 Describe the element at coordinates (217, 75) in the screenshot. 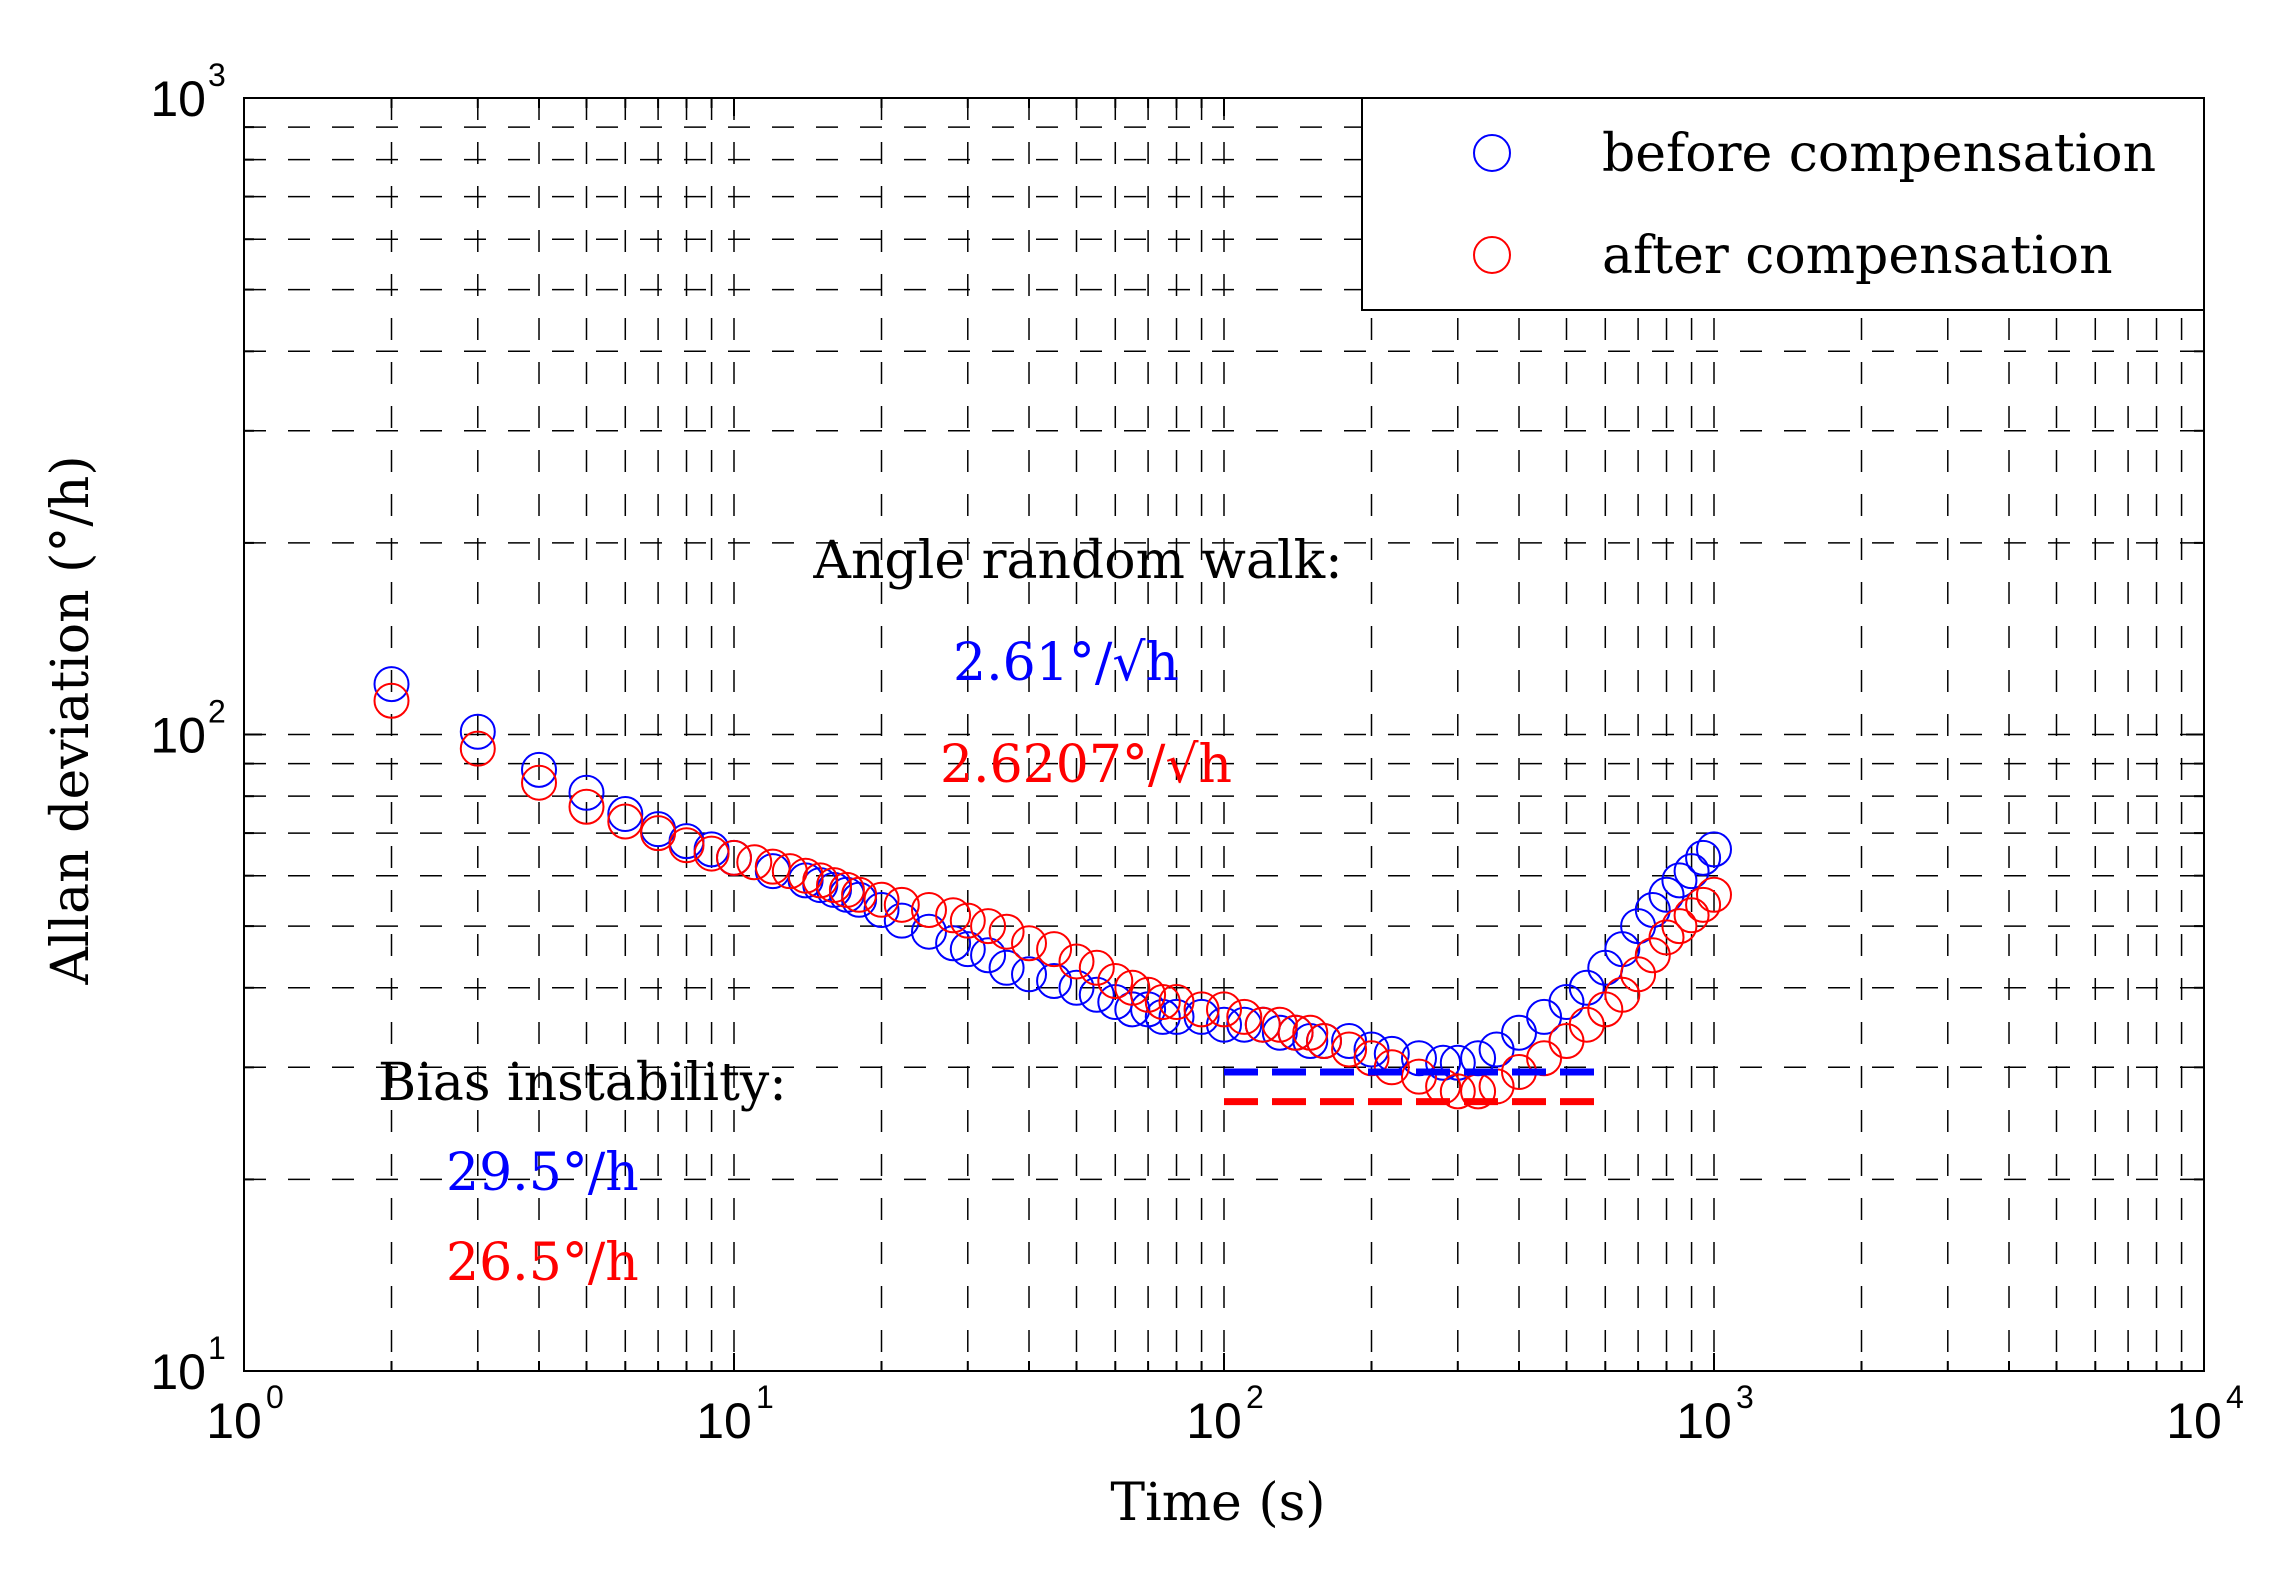

I see `y-tick-exponent: 3` at that location.